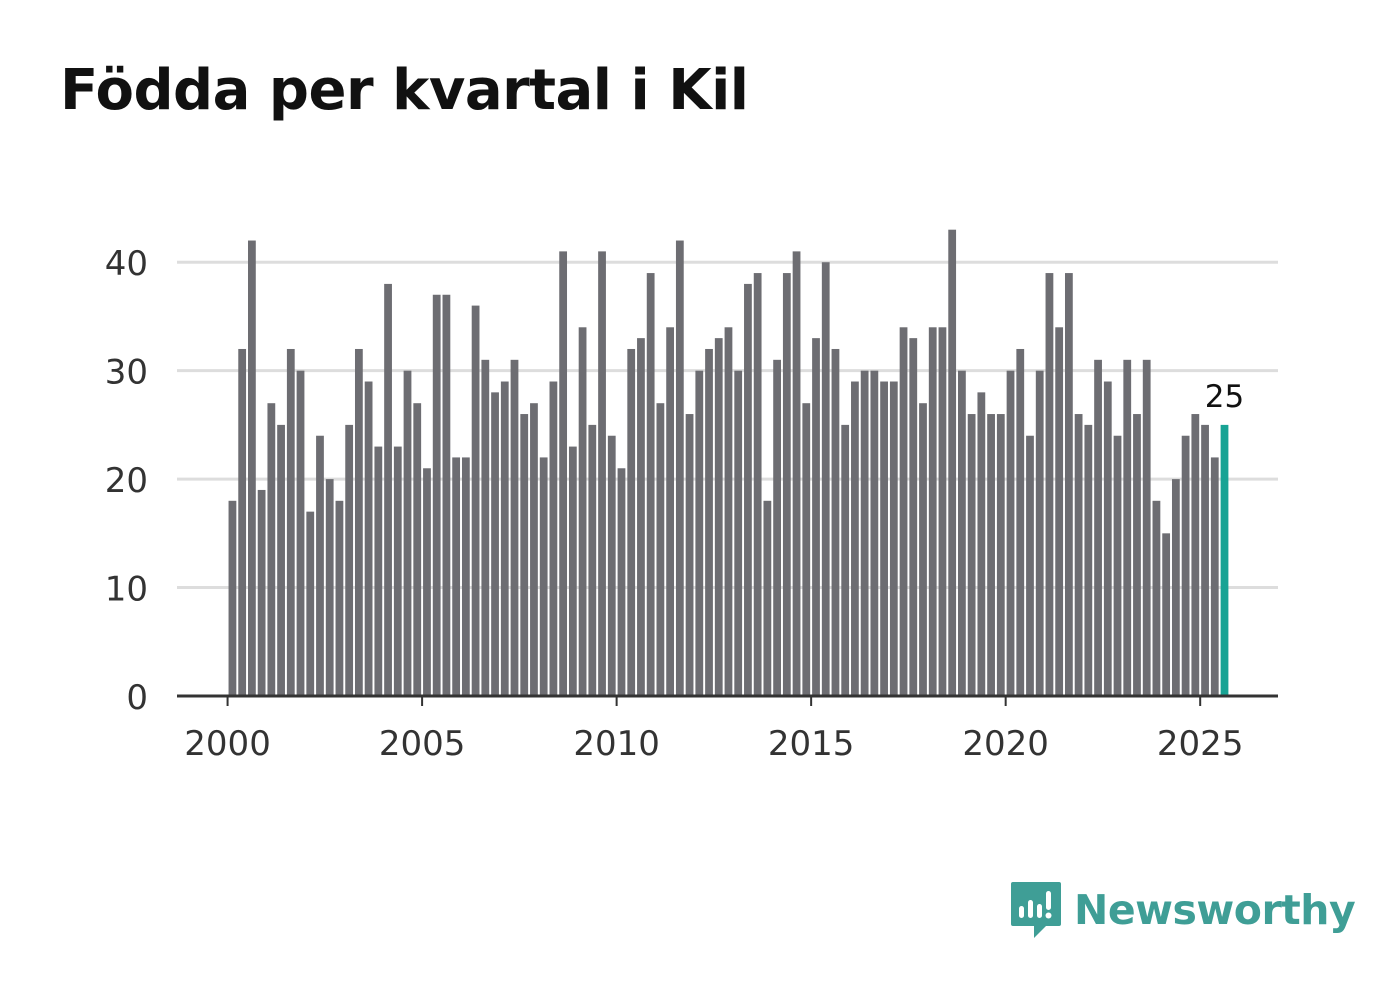 The height and width of the screenshot is (999, 1382). Describe the element at coordinates (126, 590) in the screenshot. I see `y-tick-label: 10` at that location.